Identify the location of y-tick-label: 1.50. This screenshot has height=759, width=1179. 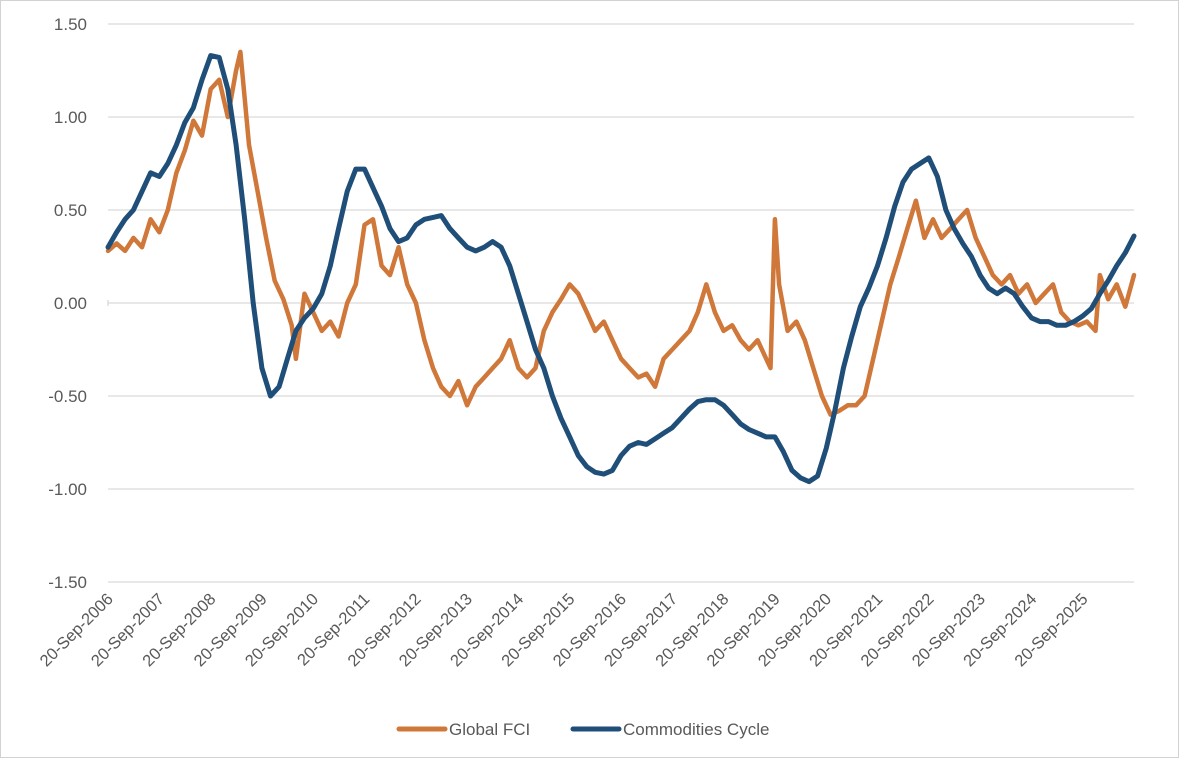
(70, 24).